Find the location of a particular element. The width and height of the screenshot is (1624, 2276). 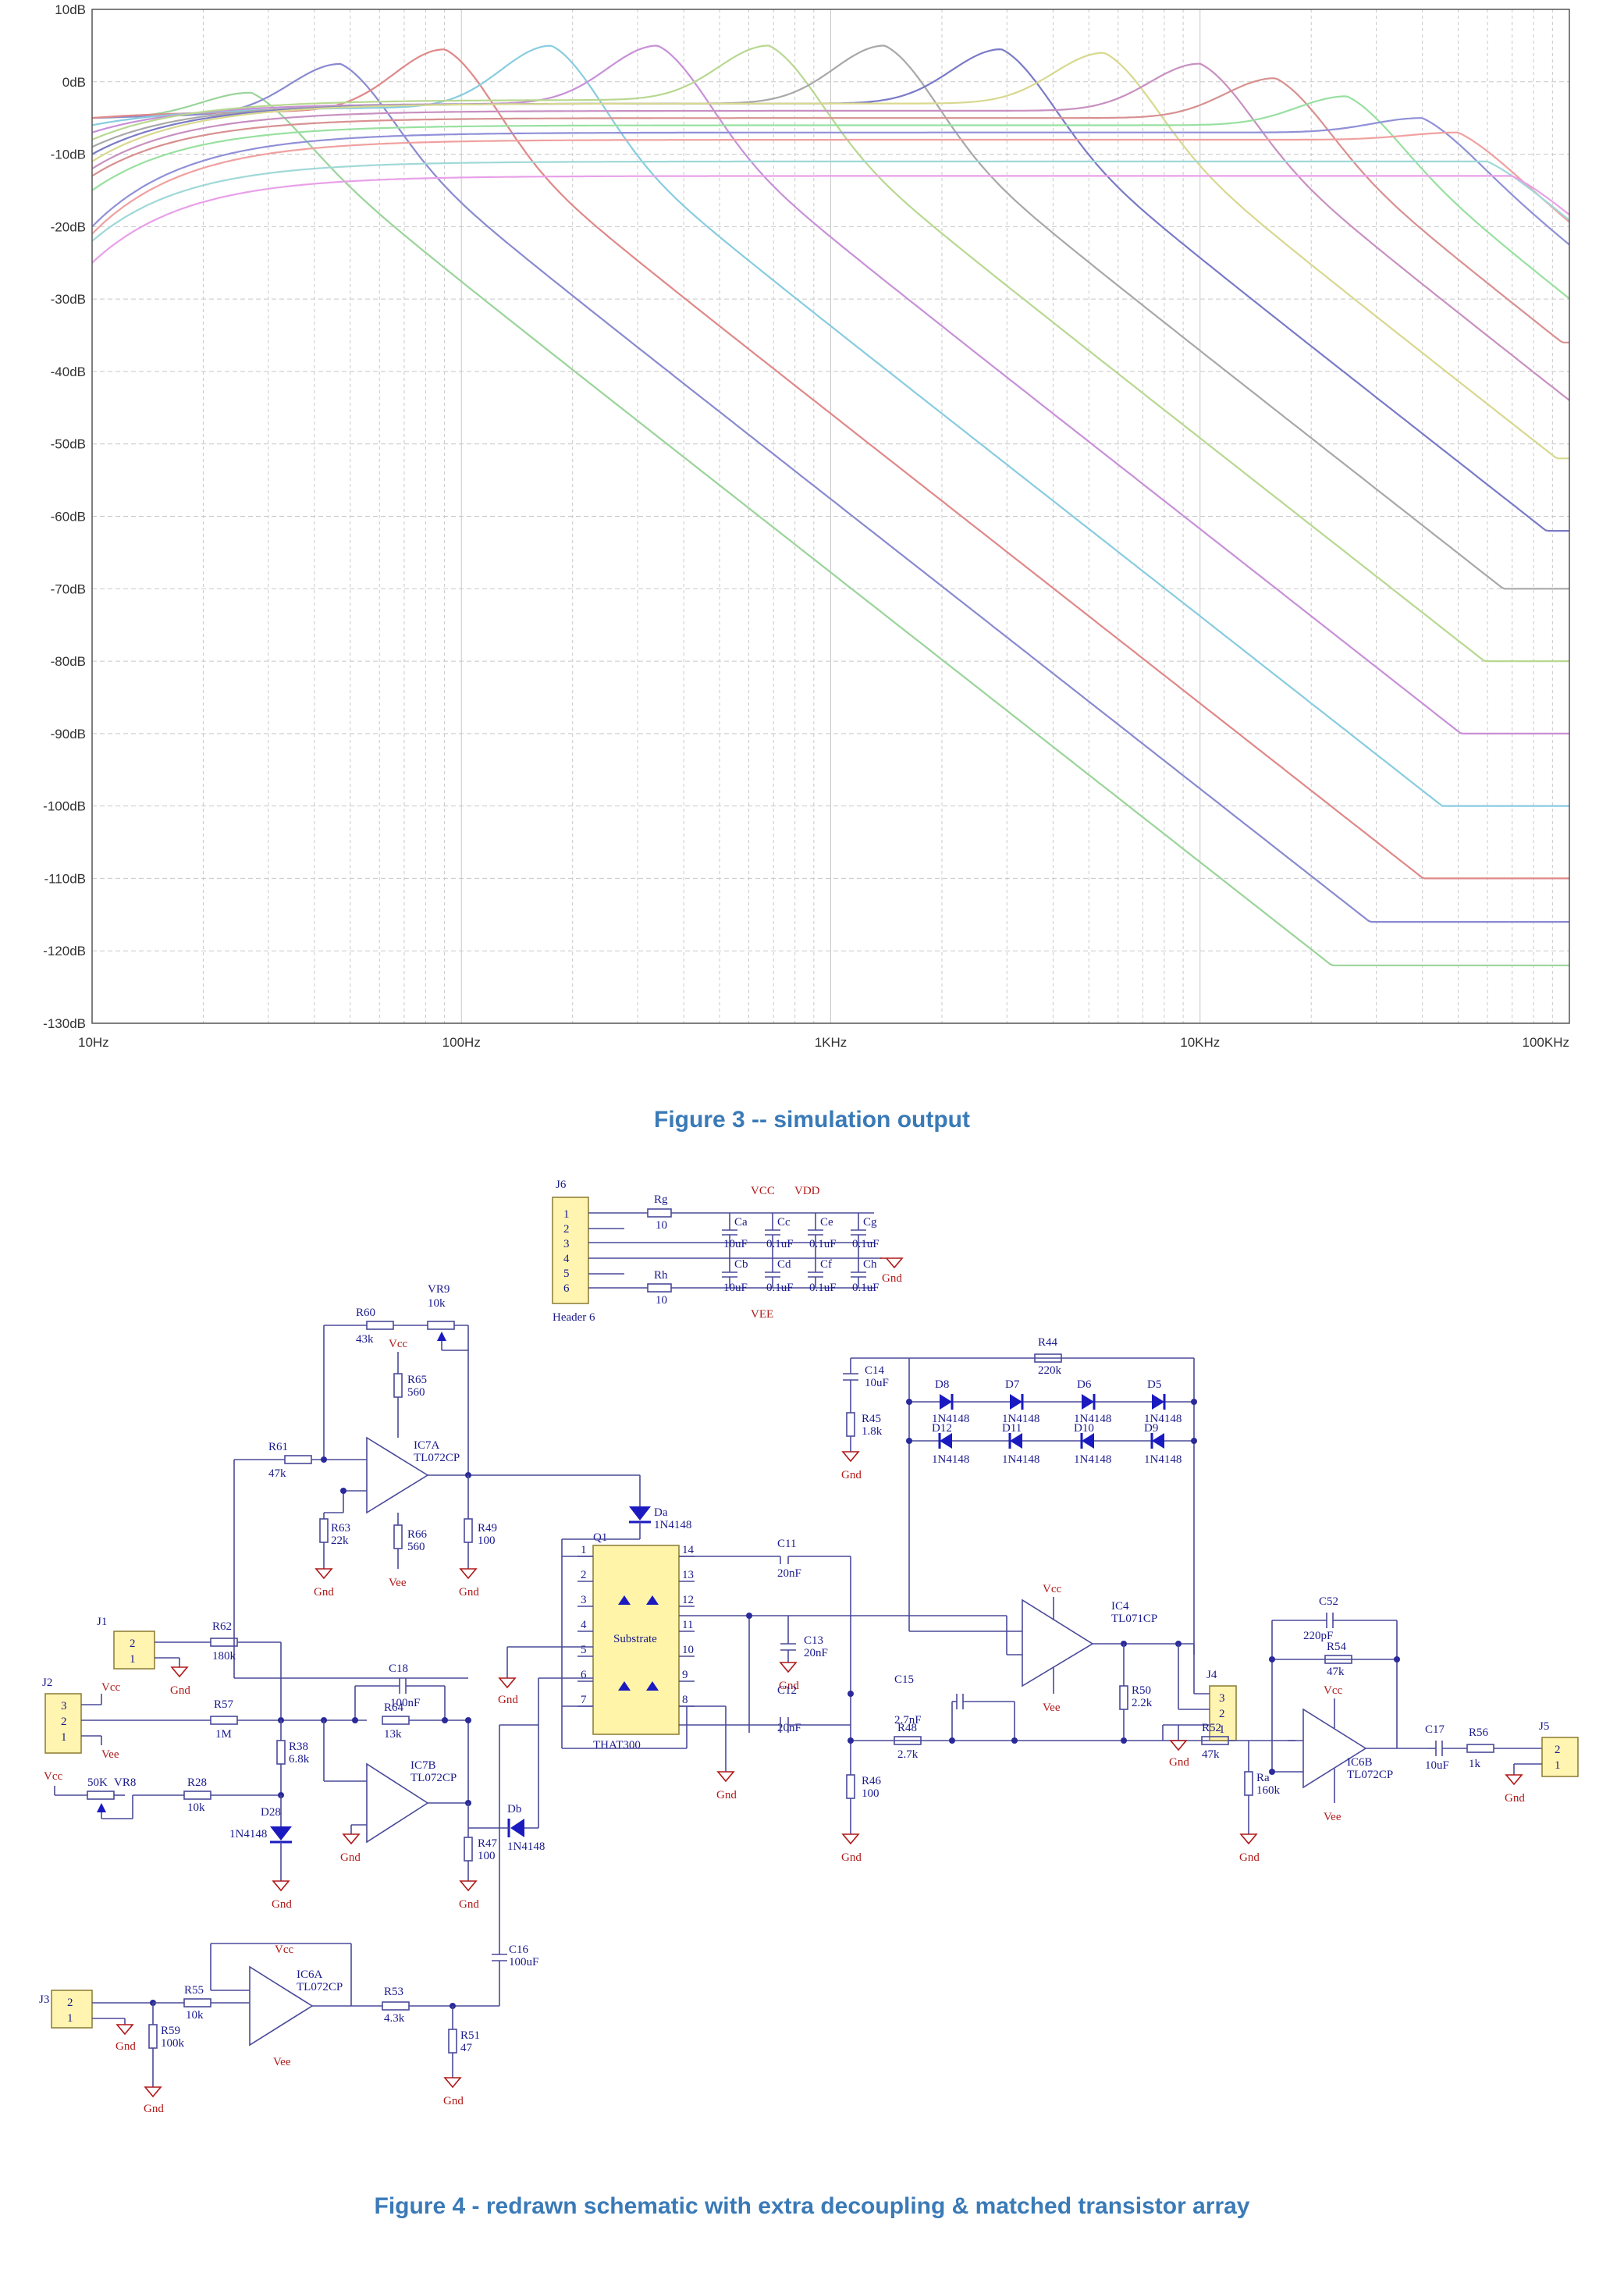

r64-label: R64 is located at coordinates (394, 1708).